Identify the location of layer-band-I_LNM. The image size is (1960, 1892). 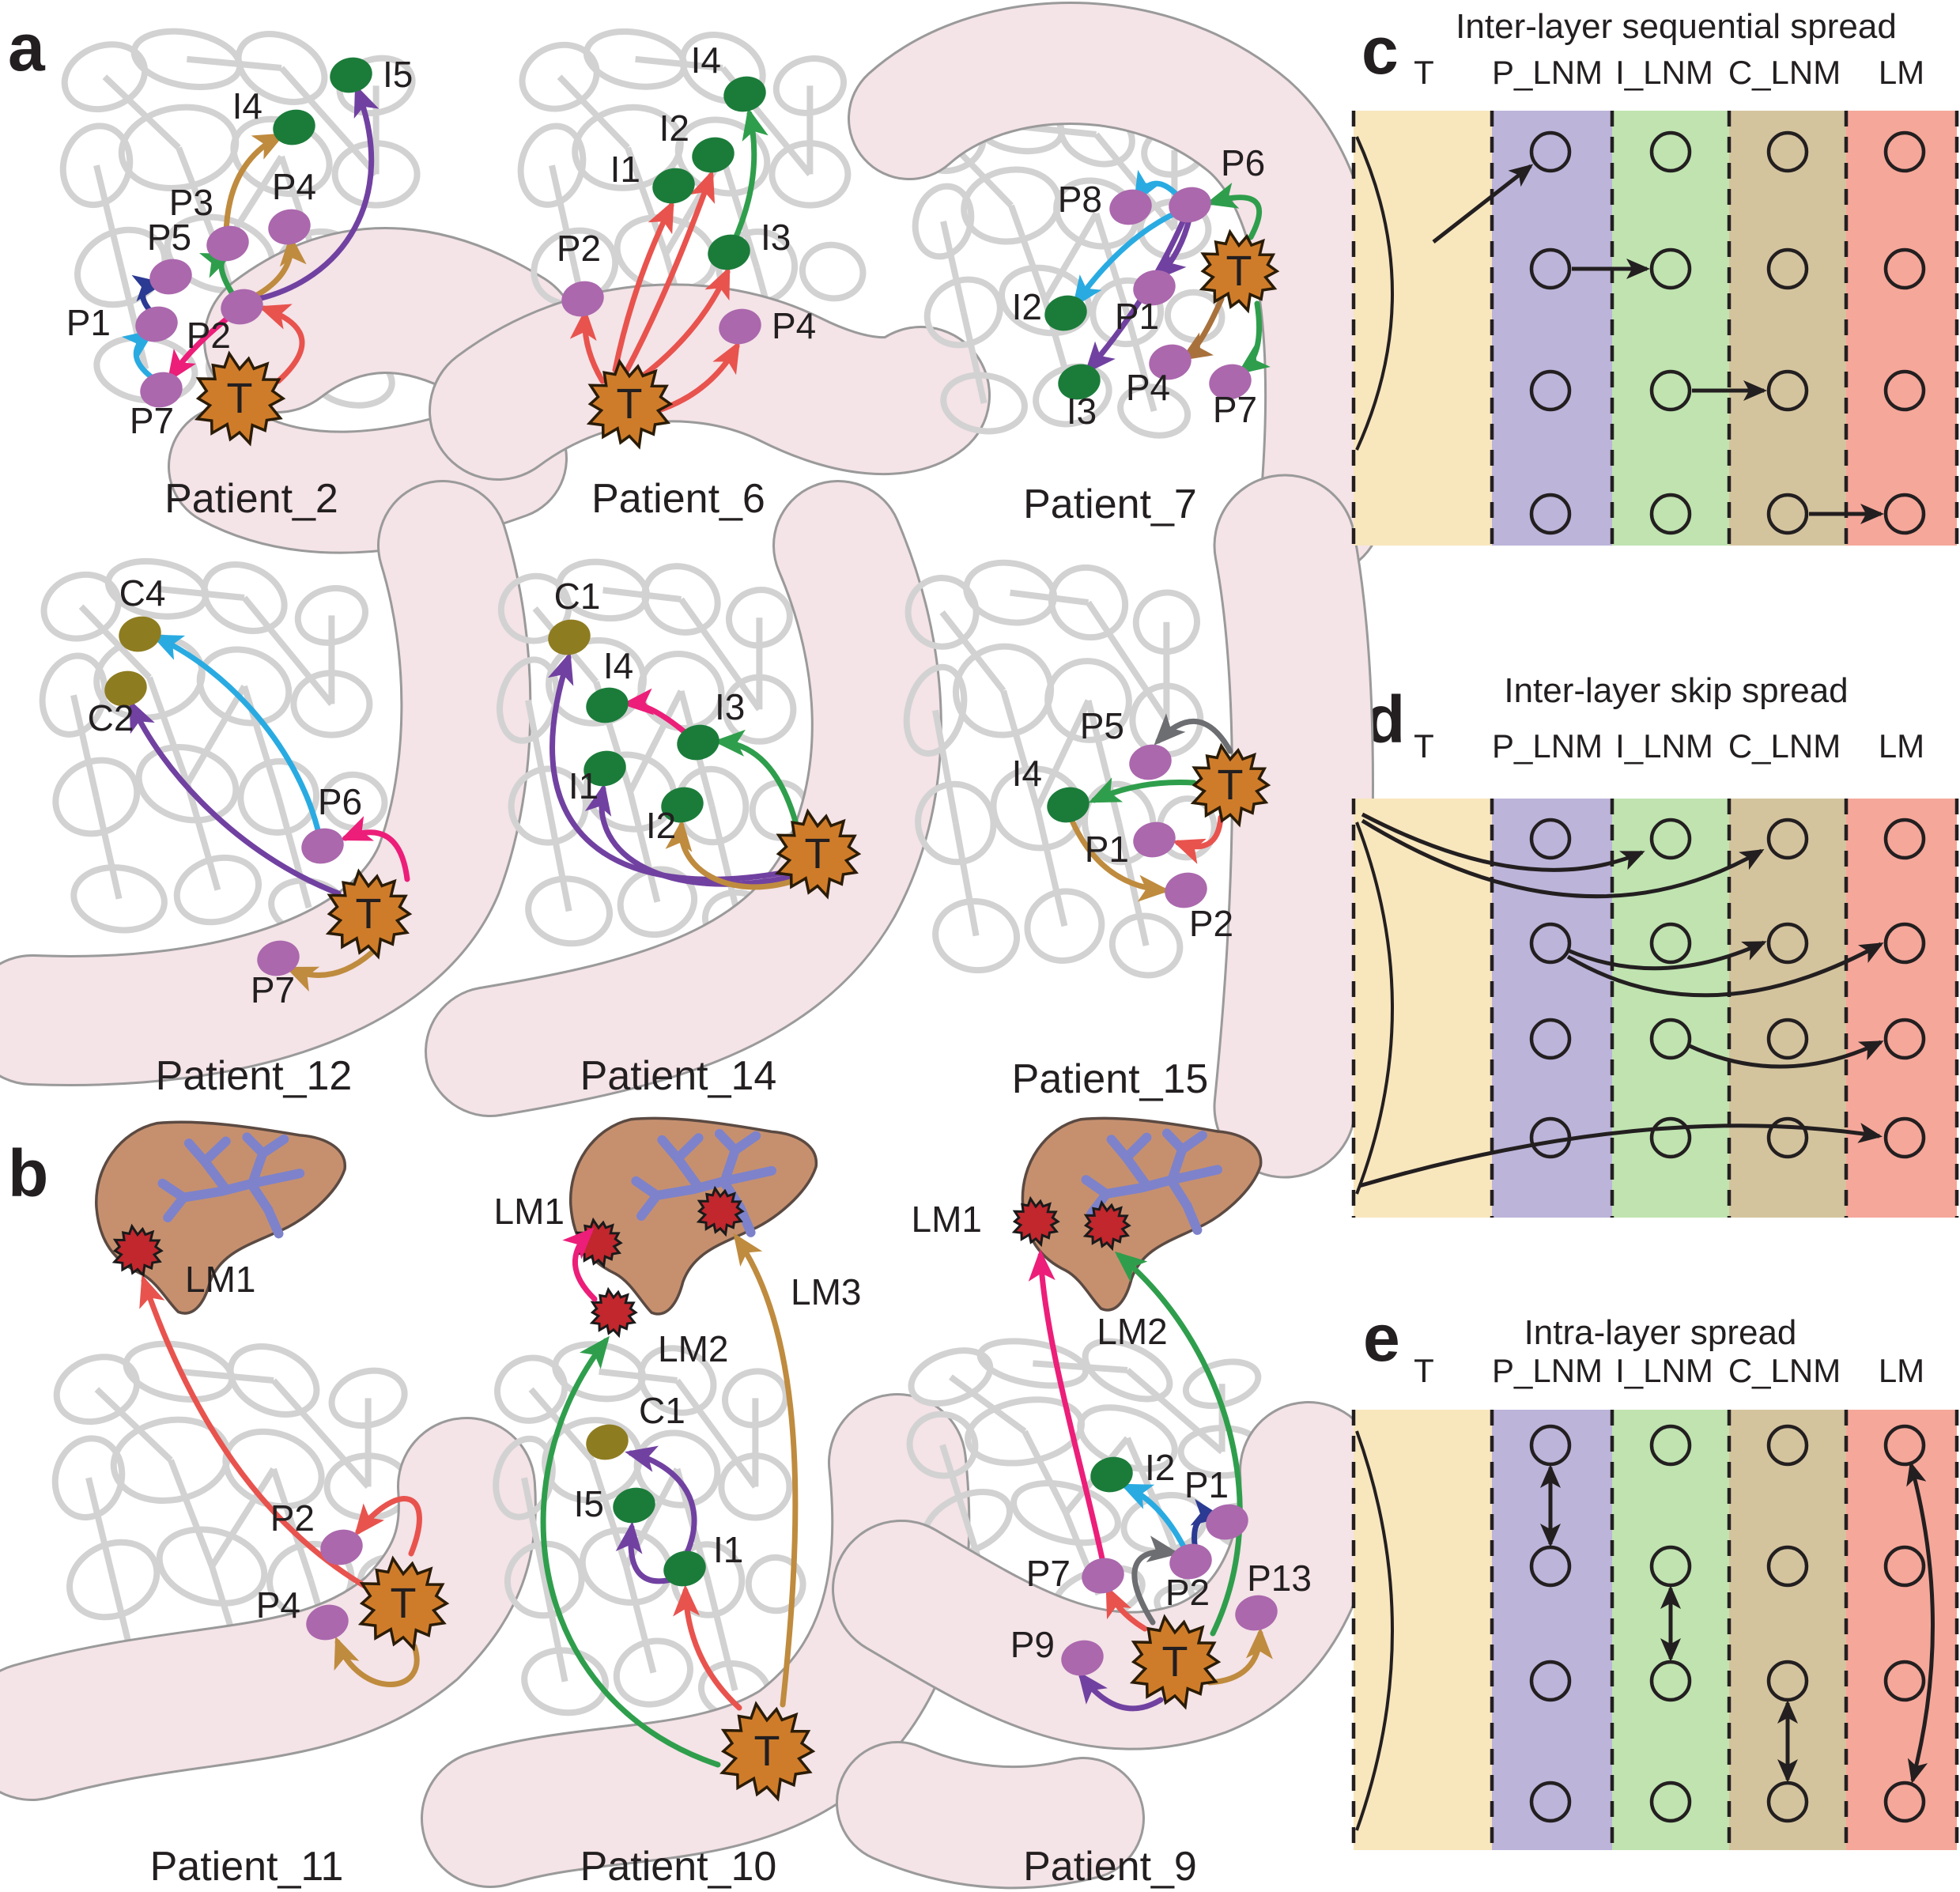
(1670, 328).